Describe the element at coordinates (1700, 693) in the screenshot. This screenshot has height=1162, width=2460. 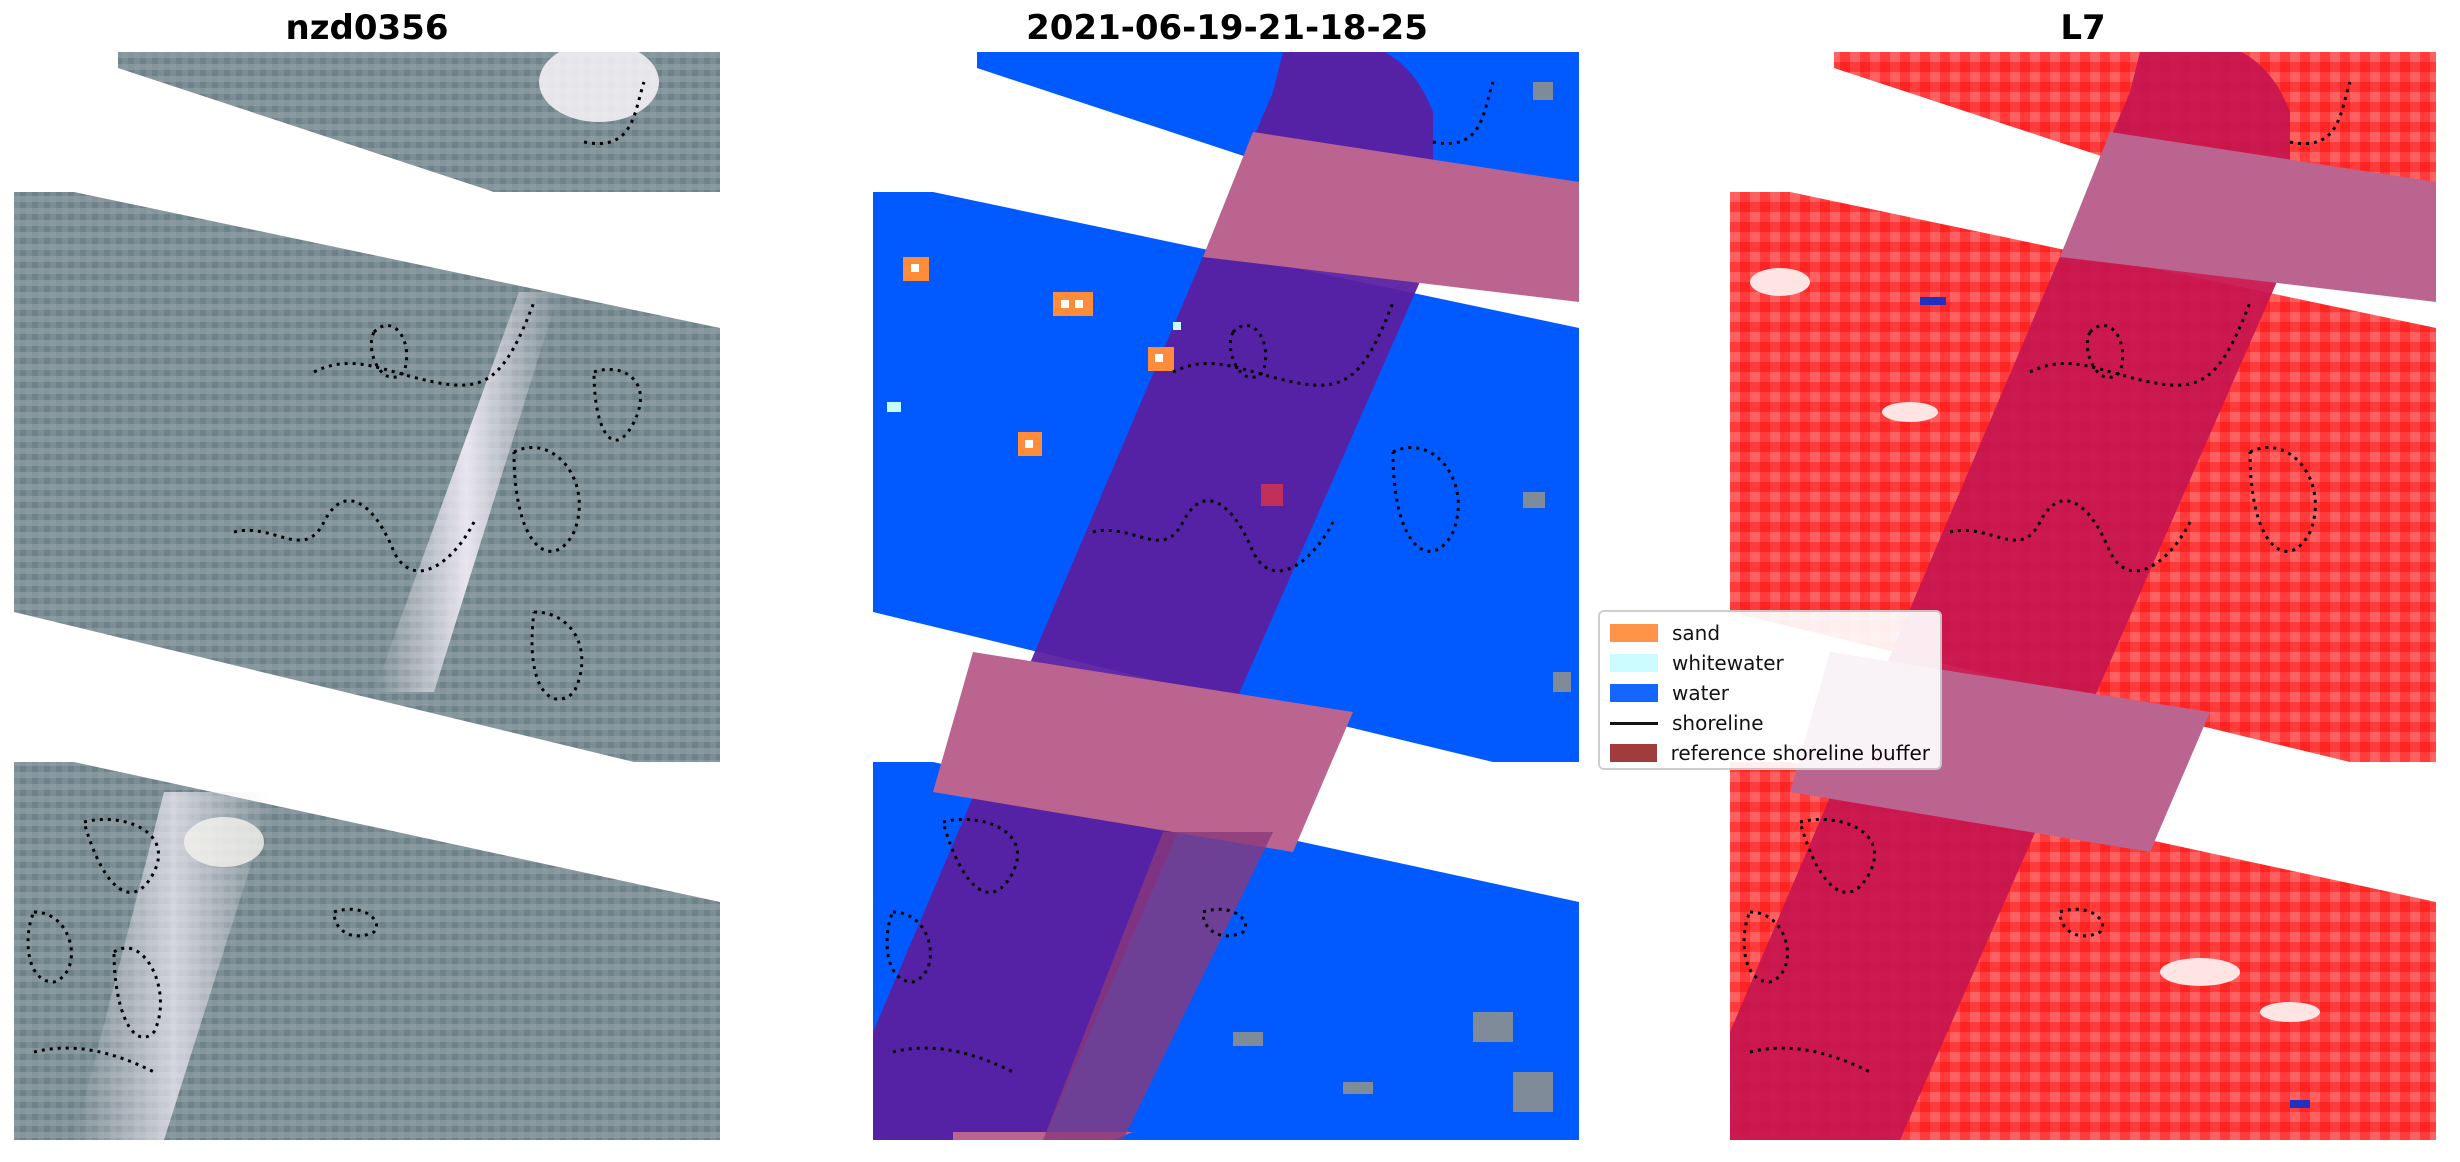
I see `legend-label: water` at that location.